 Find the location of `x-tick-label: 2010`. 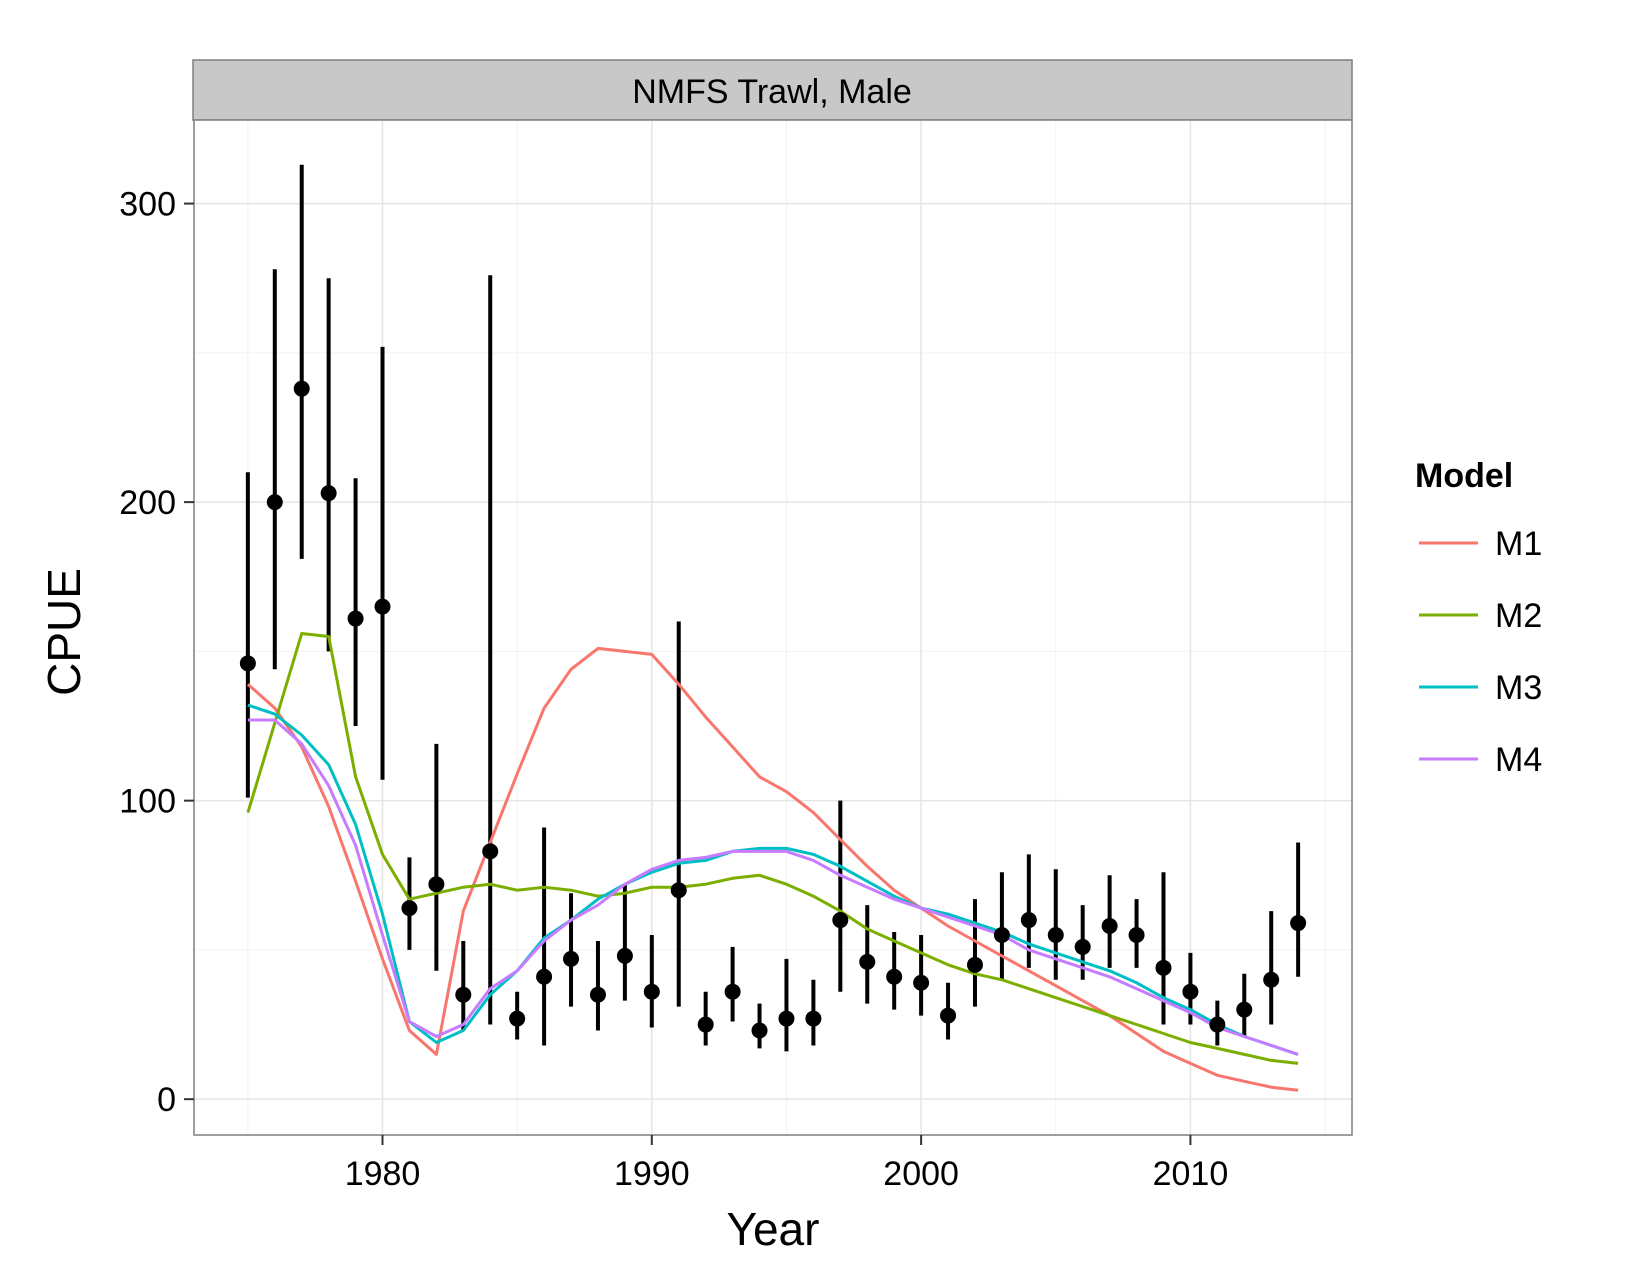

x-tick-label: 2010 is located at coordinates (1191, 1174).